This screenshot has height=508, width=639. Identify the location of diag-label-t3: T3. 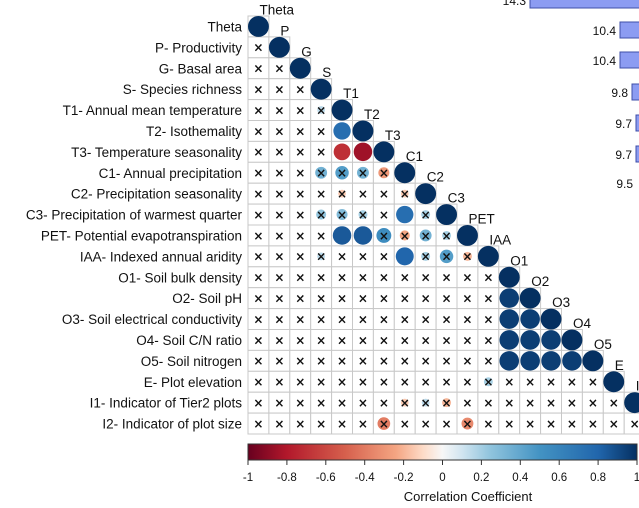
(393, 135).